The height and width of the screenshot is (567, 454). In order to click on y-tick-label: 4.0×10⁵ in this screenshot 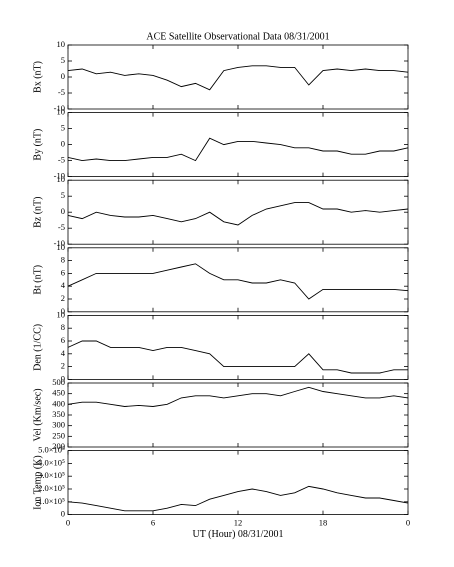, I will do `click(51, 462)`.